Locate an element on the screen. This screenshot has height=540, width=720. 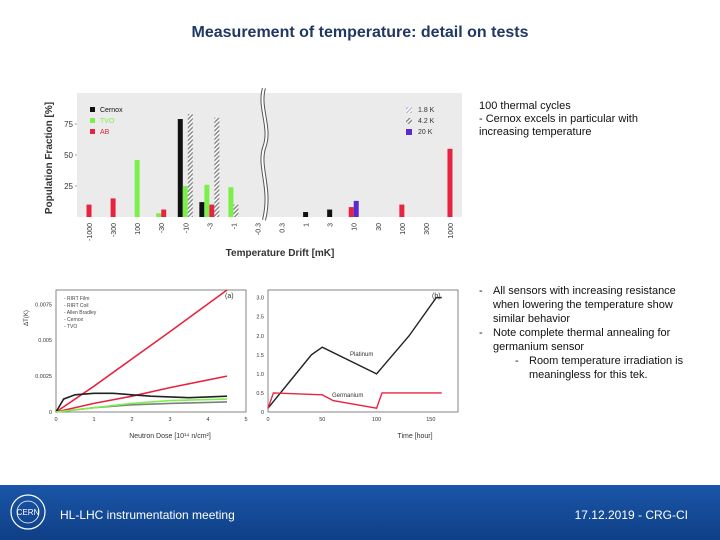
series-line-platinum is located at coordinates (354, 352).